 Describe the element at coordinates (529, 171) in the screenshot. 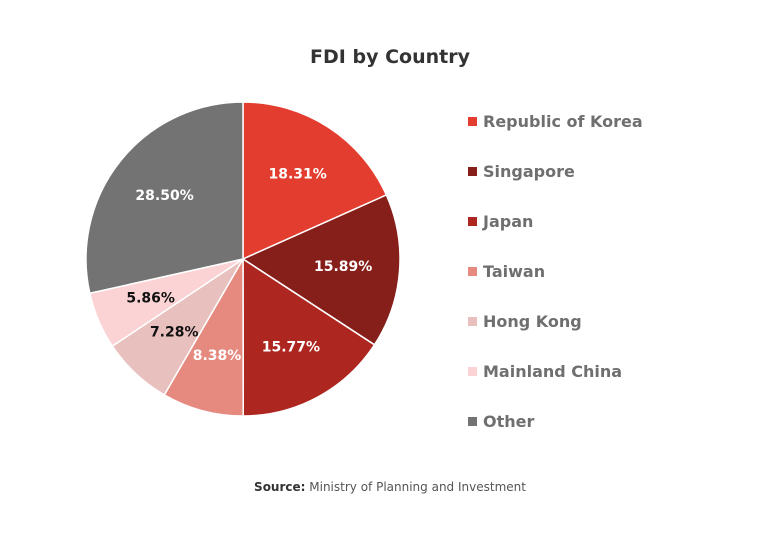

I see `legend-label: Singapore` at that location.